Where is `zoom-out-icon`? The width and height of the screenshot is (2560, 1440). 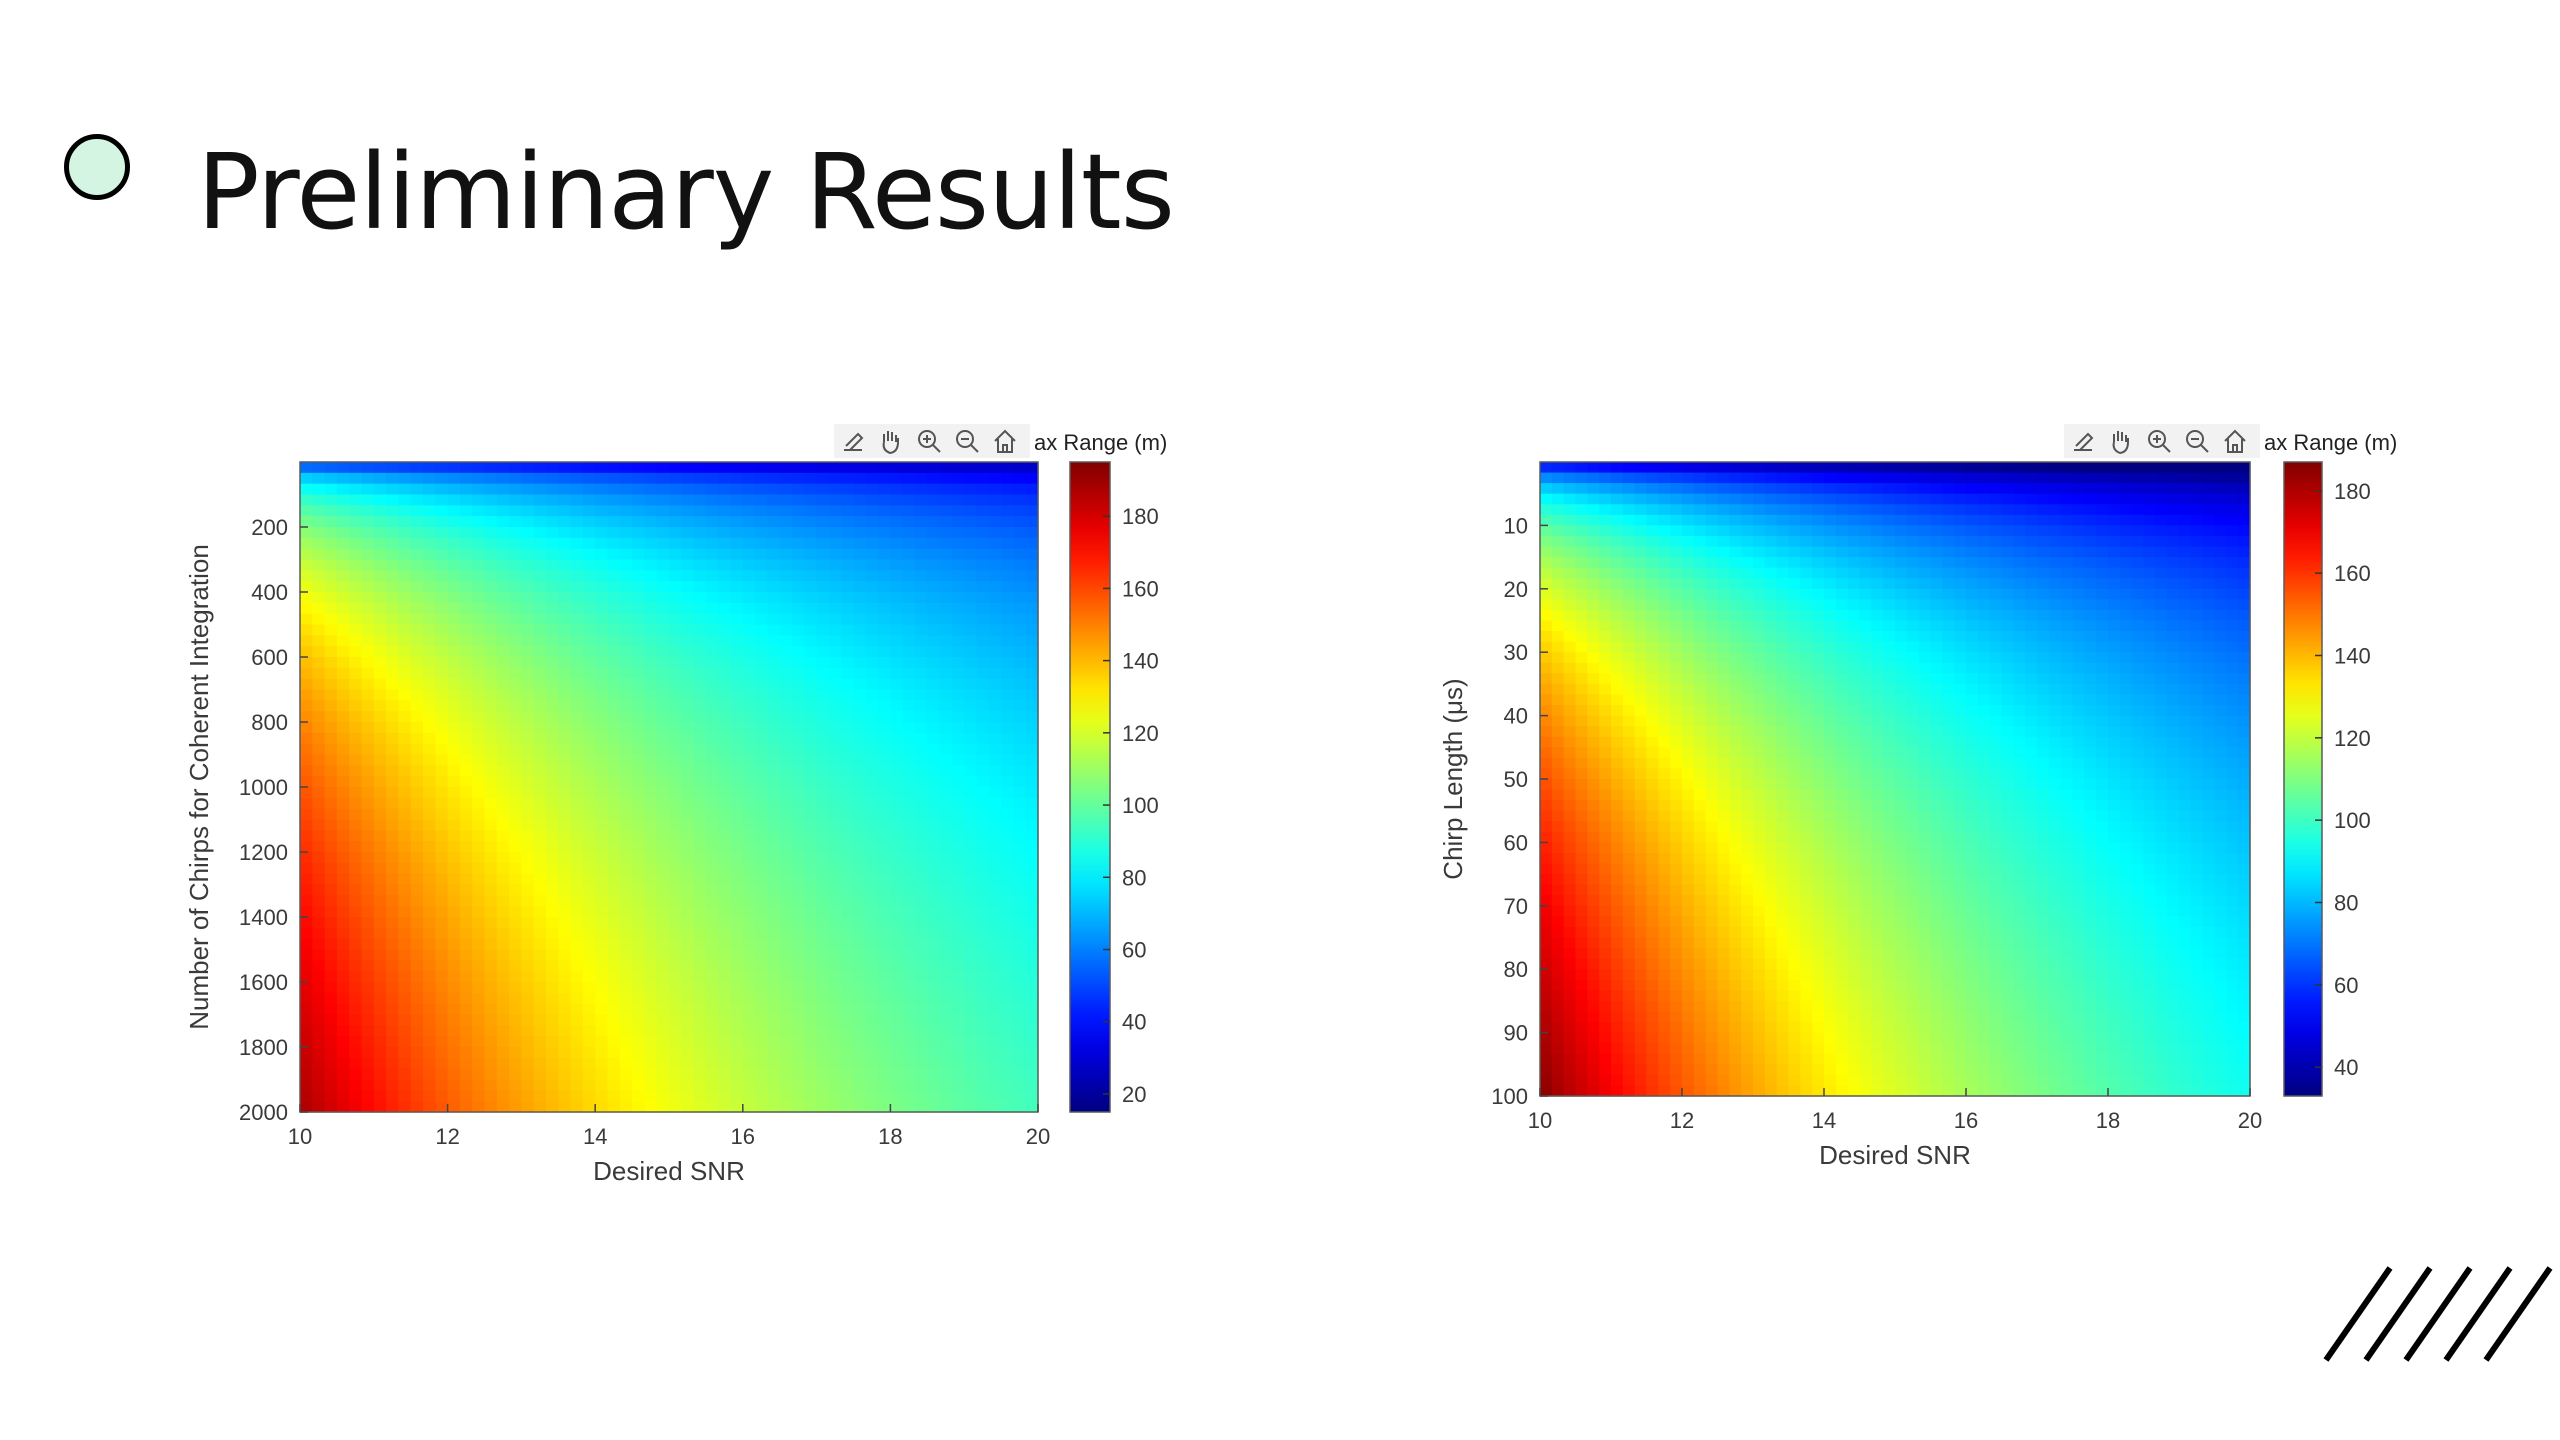
zoom-out-icon is located at coordinates (967, 441).